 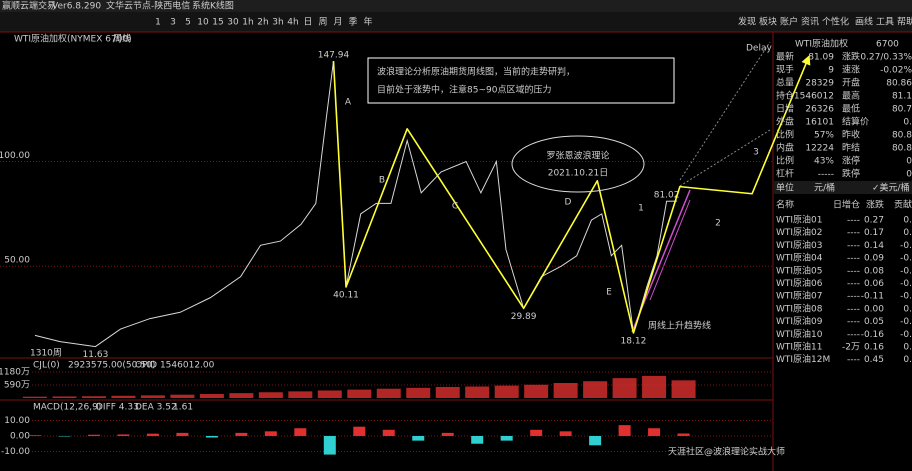 What do you see at coordinates (803, 359) in the screenshot?
I see `contract-name: WTI原油12M` at bounding box center [803, 359].